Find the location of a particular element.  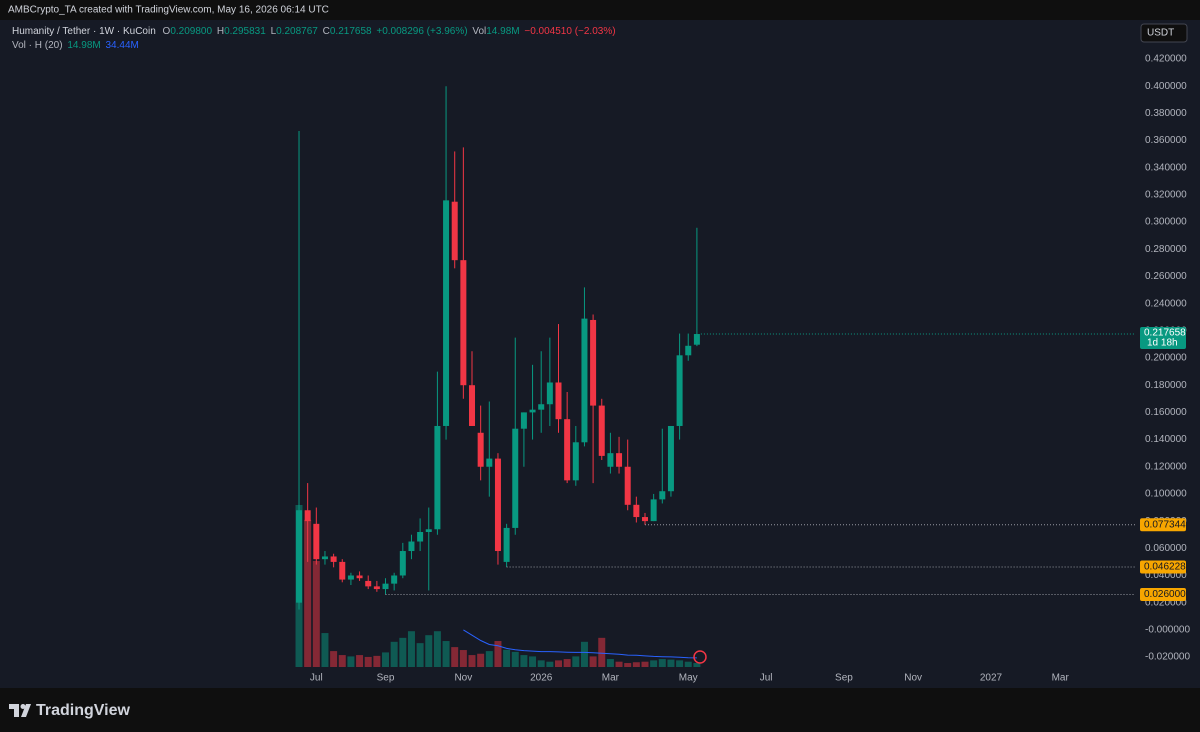

top-bar is located at coordinates (600, 10).